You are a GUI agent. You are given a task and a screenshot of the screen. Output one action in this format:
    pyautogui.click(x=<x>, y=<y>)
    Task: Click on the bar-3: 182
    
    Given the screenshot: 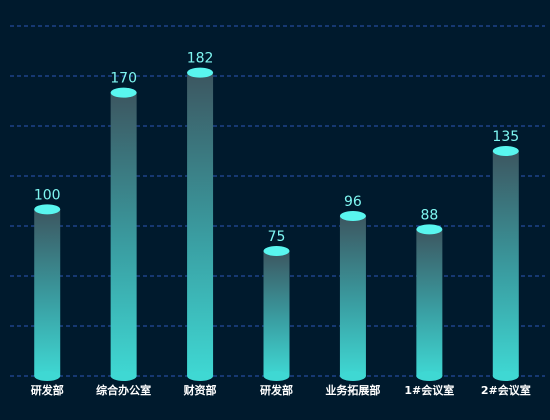 What is the action you would take?
    pyautogui.click(x=200, y=216)
    